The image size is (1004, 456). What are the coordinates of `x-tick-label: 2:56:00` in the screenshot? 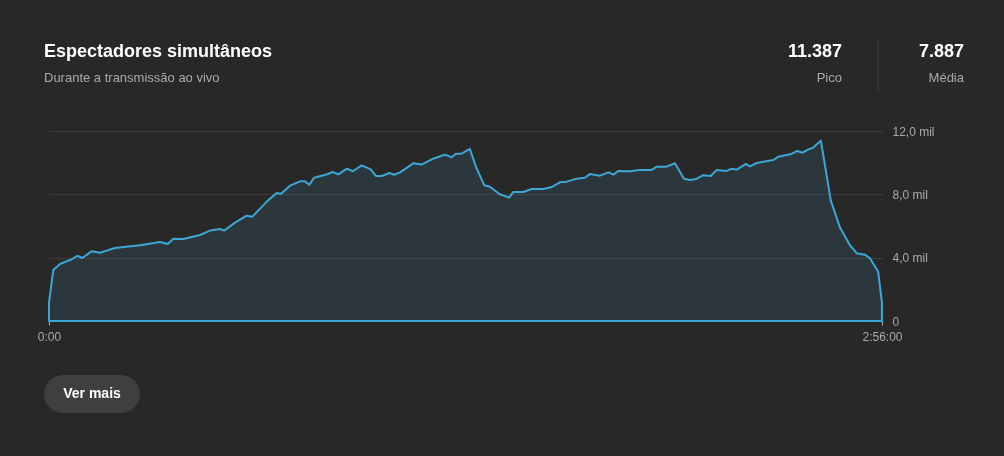 It's located at (882, 336).